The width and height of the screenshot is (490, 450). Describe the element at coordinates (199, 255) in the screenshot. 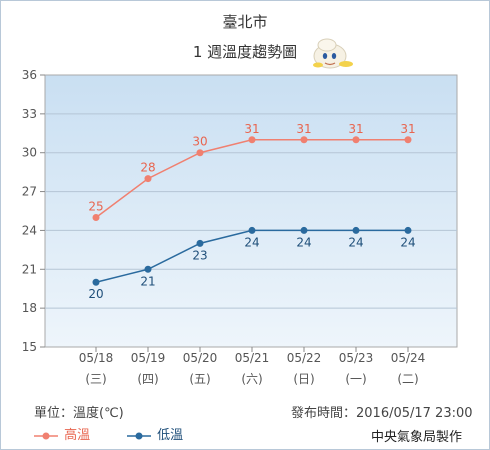

I see `data-label: 23` at that location.